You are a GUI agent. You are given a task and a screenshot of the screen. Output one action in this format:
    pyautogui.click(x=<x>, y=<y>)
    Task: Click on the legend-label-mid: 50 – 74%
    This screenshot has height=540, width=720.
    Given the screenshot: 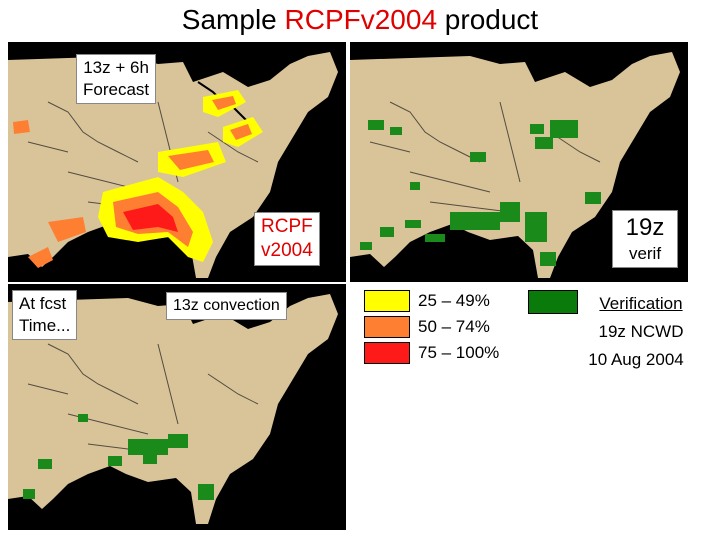 What is the action you would take?
    pyautogui.click(x=454, y=326)
    